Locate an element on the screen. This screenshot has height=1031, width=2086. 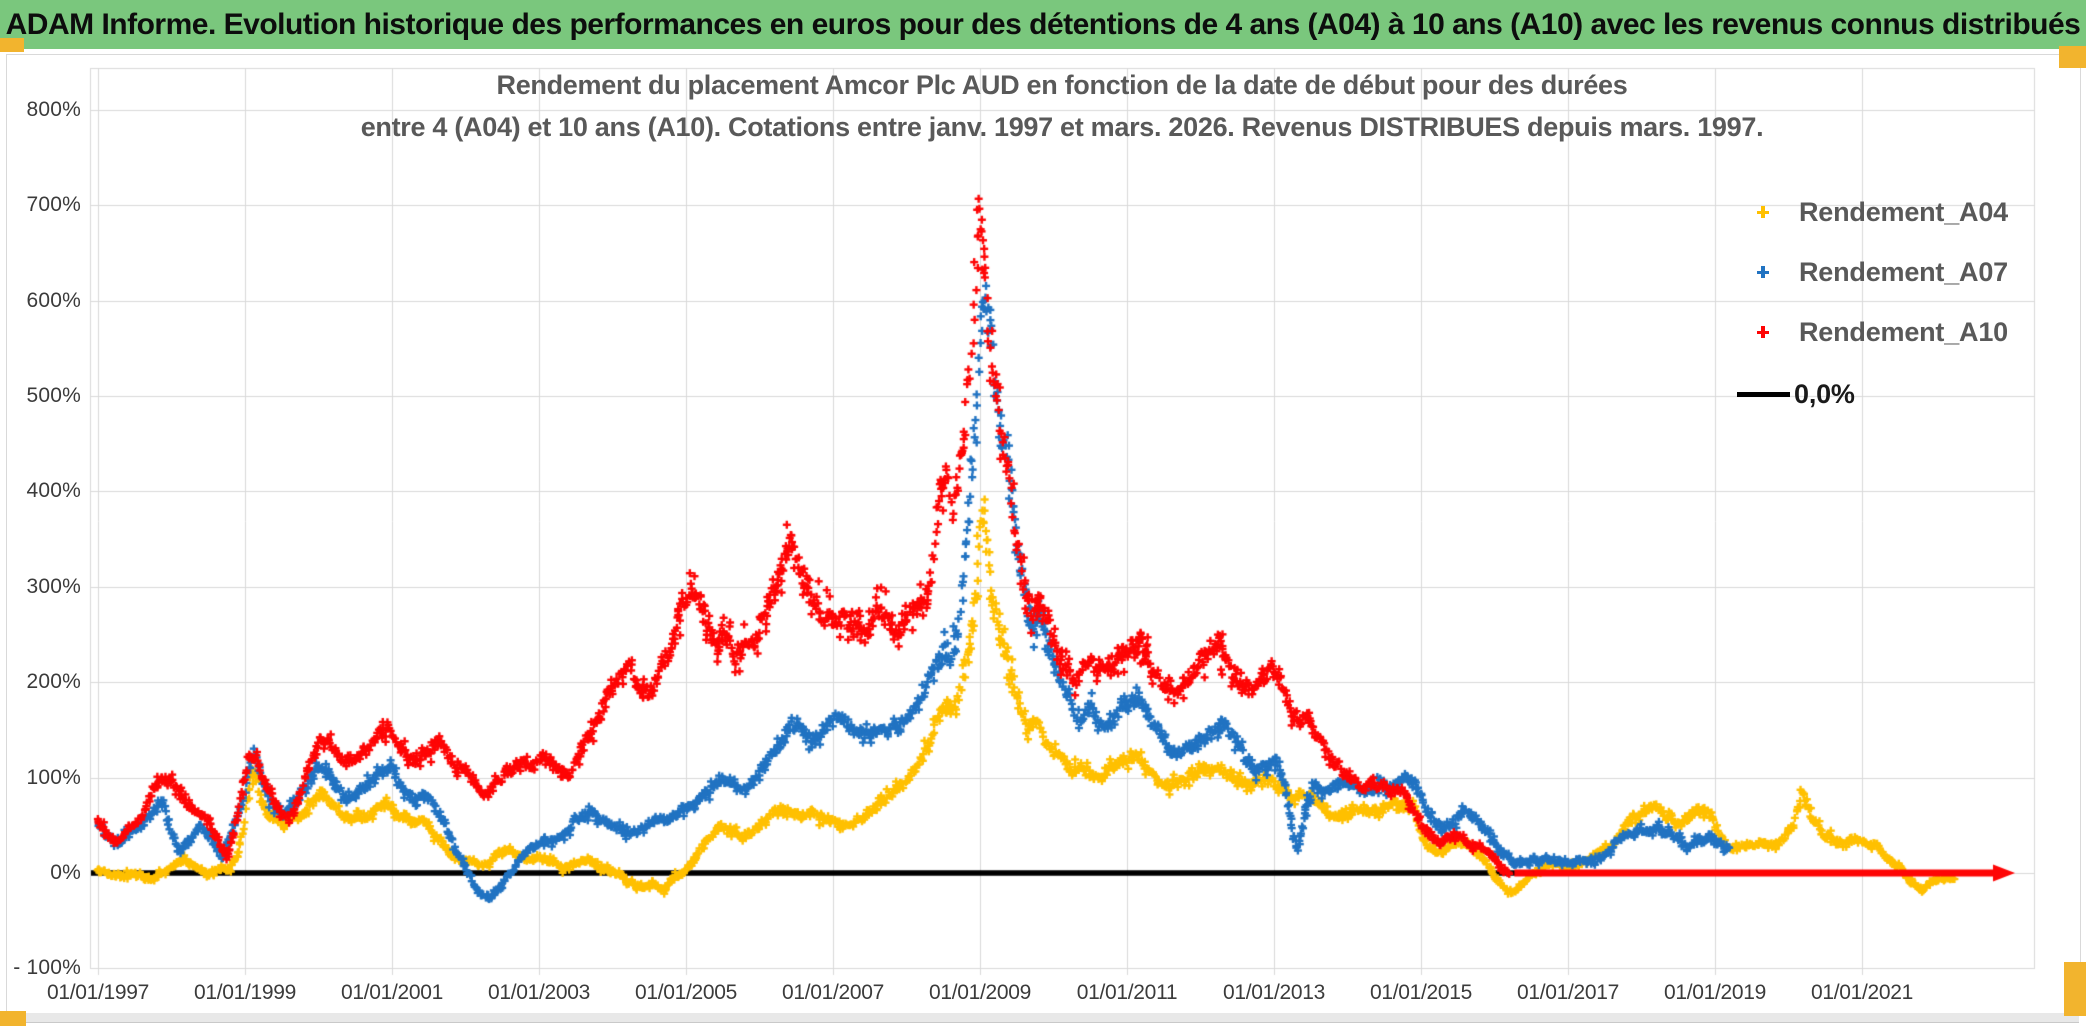
x-axis-tick-label: 01/01/2003 is located at coordinates (539, 992).